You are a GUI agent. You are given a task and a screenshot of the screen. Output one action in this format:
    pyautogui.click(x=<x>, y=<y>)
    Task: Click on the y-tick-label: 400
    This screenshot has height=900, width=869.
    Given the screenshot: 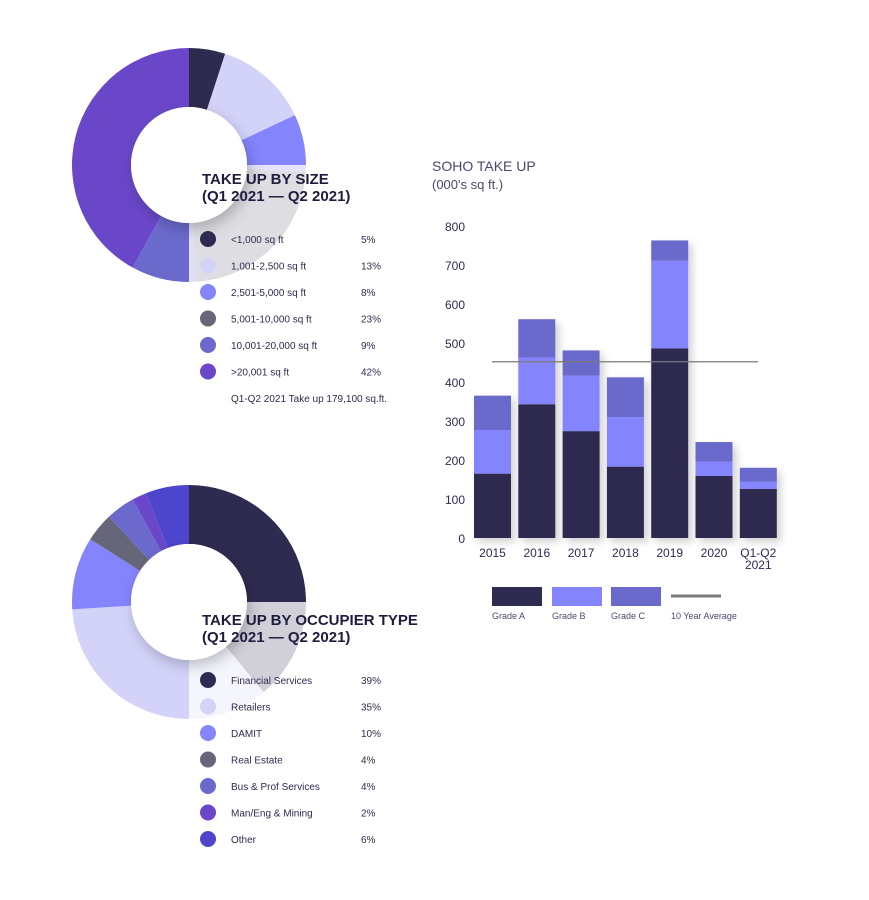 What is the action you would take?
    pyautogui.click(x=455, y=383)
    